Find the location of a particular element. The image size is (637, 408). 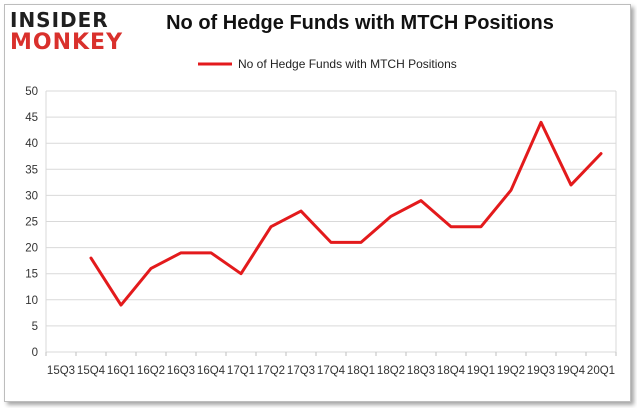

y-tick-label: 15 is located at coordinates (31, 275).